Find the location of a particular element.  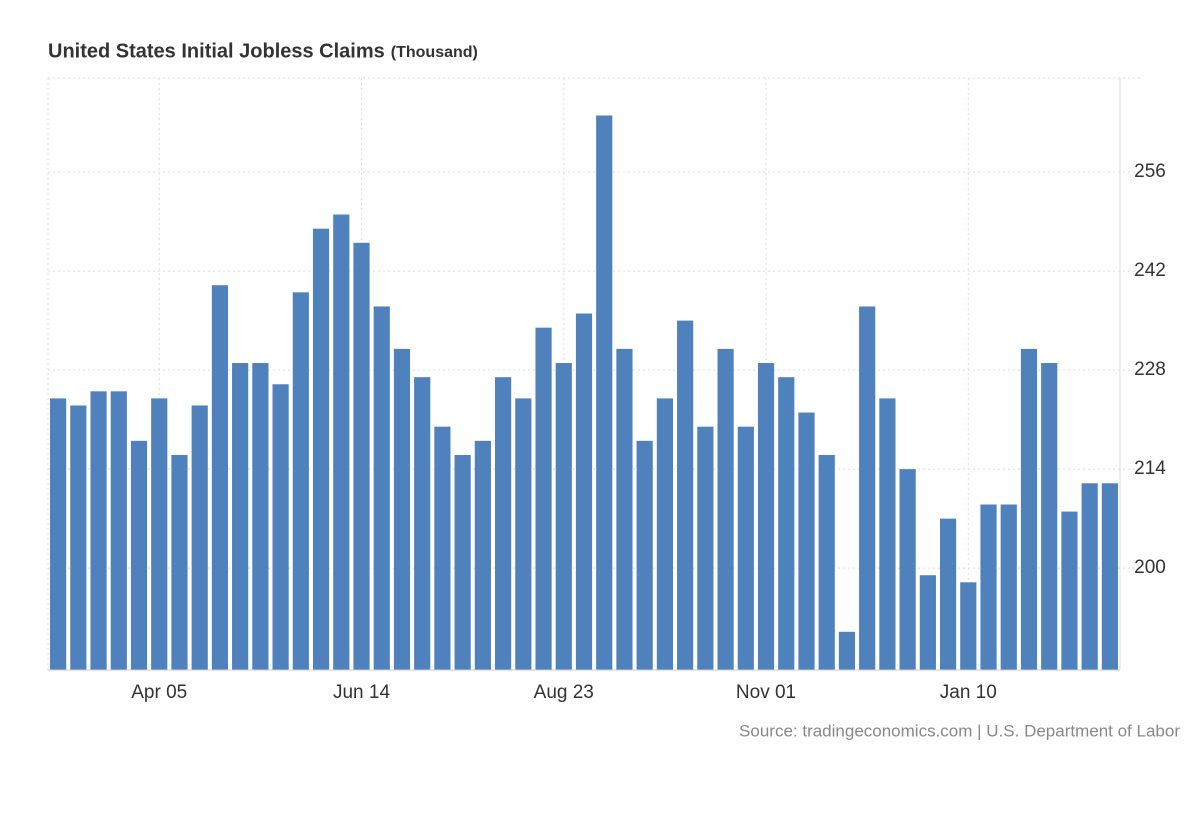

y-tick-label: 200 is located at coordinates (1150, 567).